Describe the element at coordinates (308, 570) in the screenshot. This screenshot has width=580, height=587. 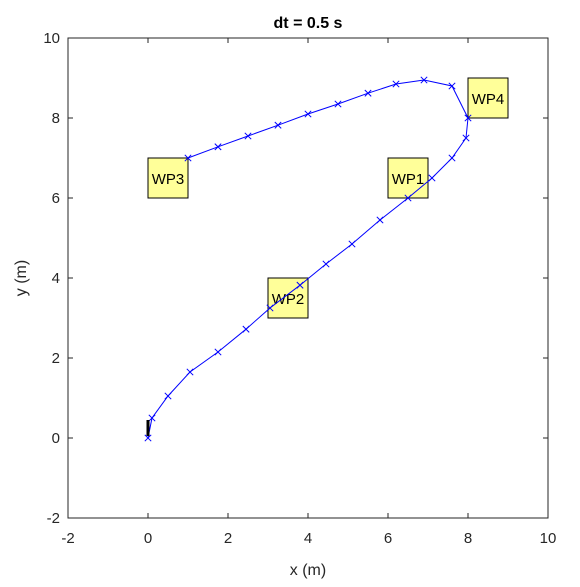
I see `x-axis-label: x (m)` at that location.